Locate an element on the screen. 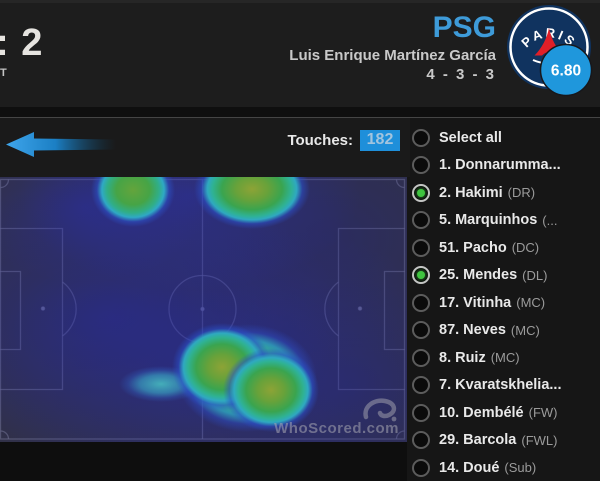 This screenshot has width=600, height=481. rating-badge: 6.80 is located at coordinates (566, 70).